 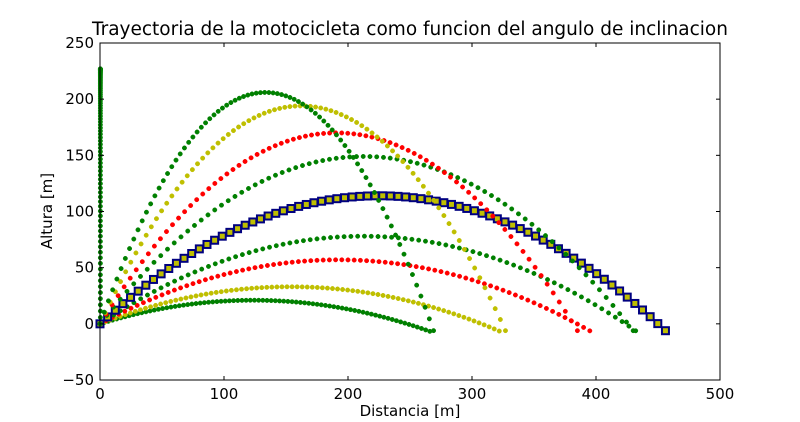 What do you see at coordinates (79, 99) in the screenshot?
I see `y-tick-label: 200` at bounding box center [79, 99].